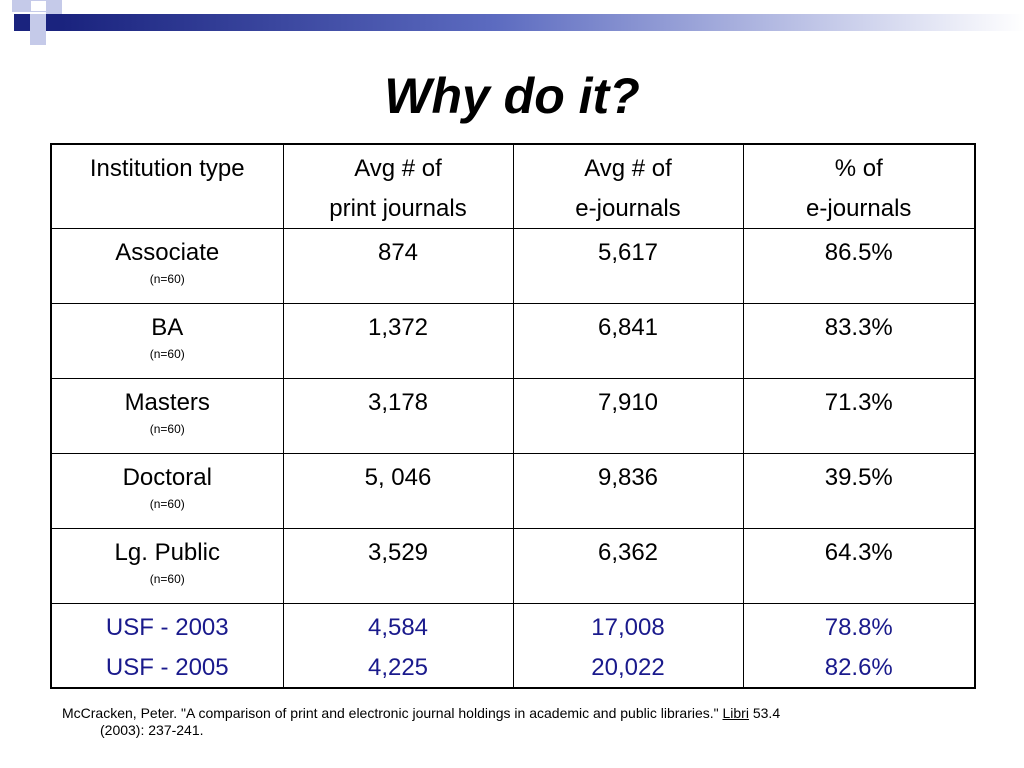  What do you see at coordinates (167, 565) in the screenshot?
I see `cell-institution-type: Lg. Public (n=60)` at bounding box center [167, 565].